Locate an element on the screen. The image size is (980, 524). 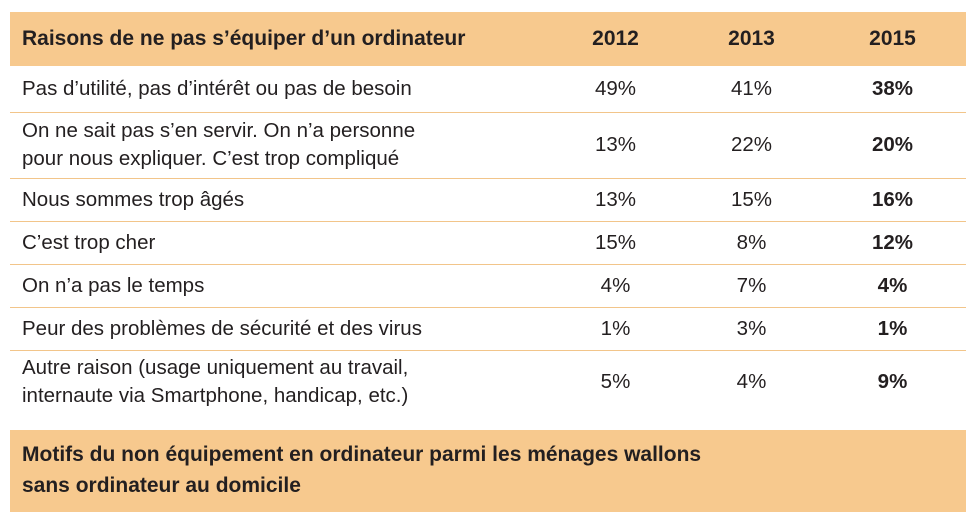
cell-2012: 4% is located at coordinates (615, 285).